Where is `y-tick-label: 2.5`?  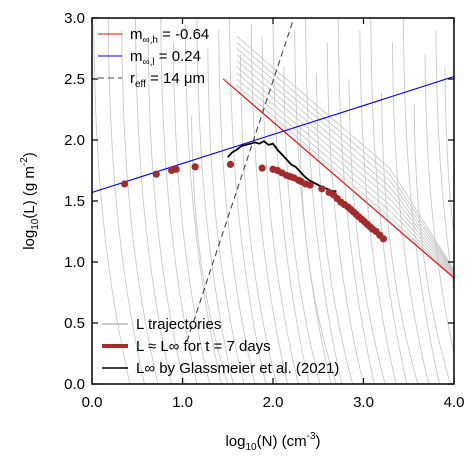
y-tick-label: 2.5 is located at coordinates (74, 79).